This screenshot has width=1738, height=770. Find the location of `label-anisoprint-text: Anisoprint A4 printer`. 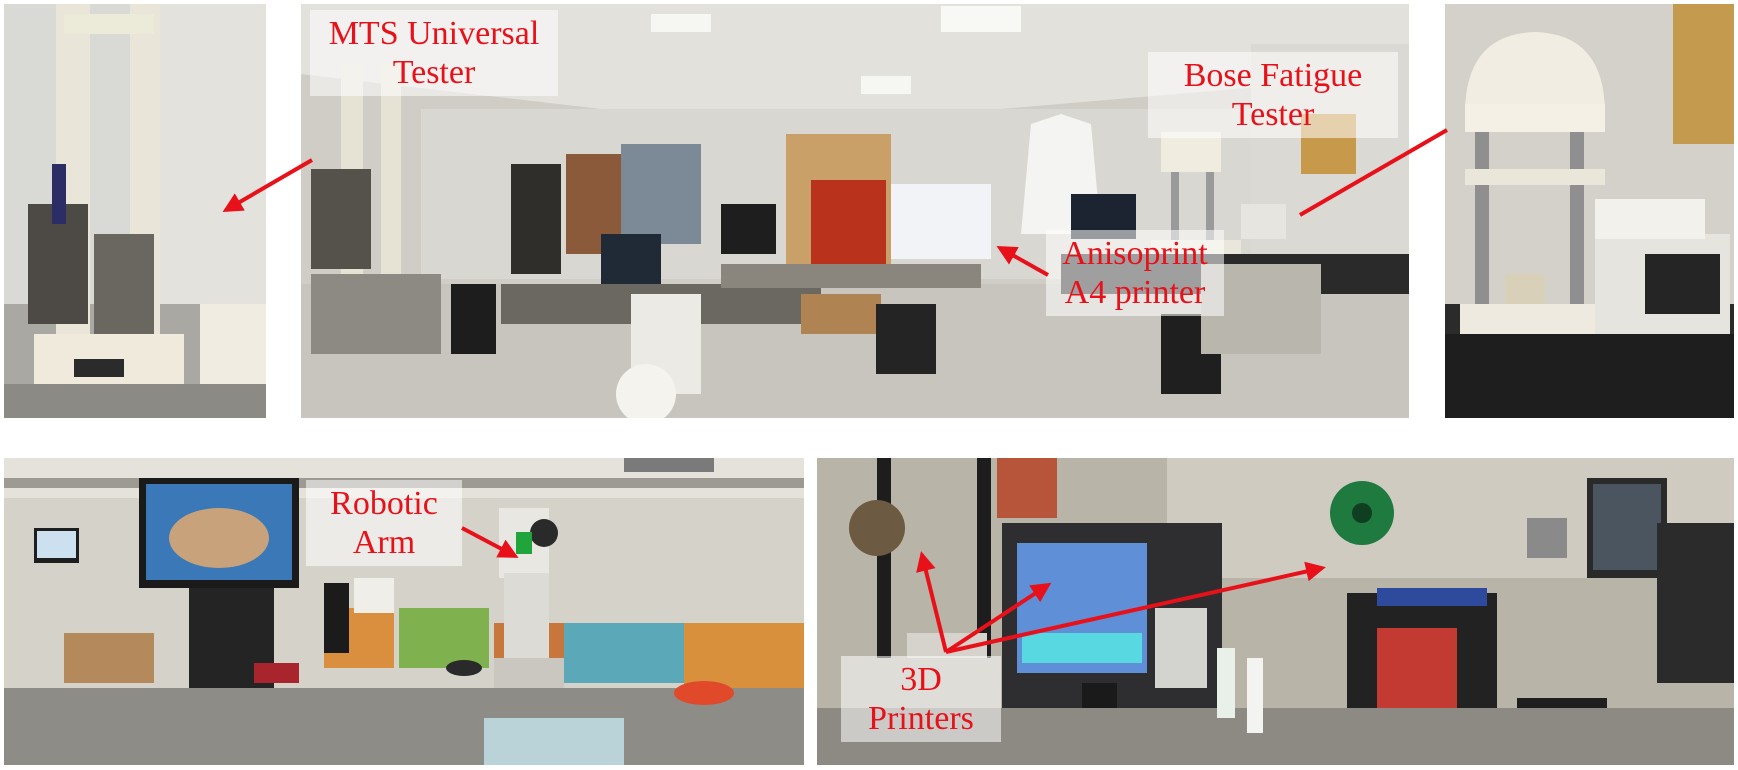

label-anisoprint-text: Anisoprint A4 printer is located at coordinates (1135, 273).